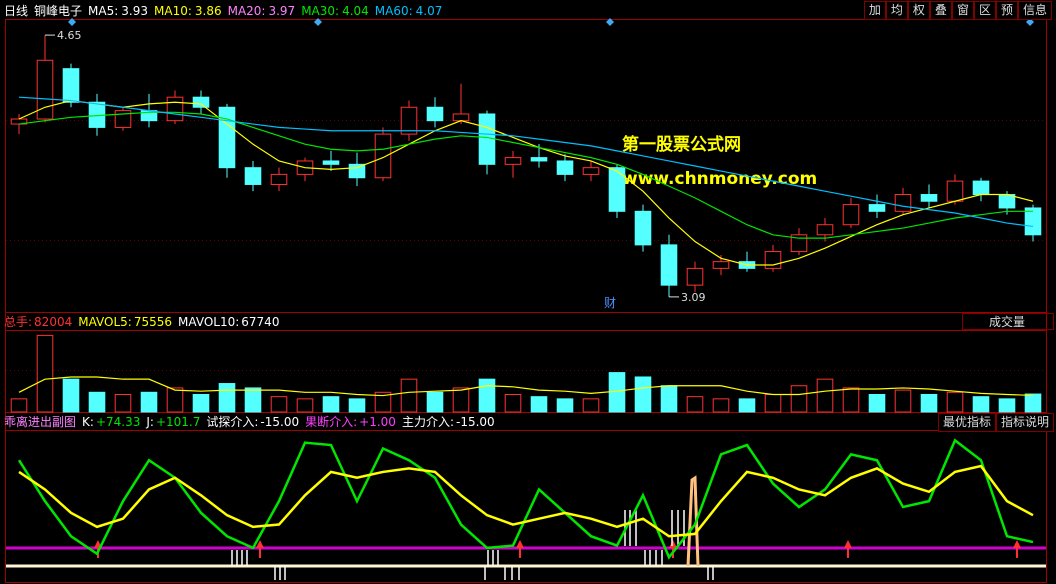 The width and height of the screenshot is (1056, 584). I want to click on ma-value: 3.93, so click(134, 11).